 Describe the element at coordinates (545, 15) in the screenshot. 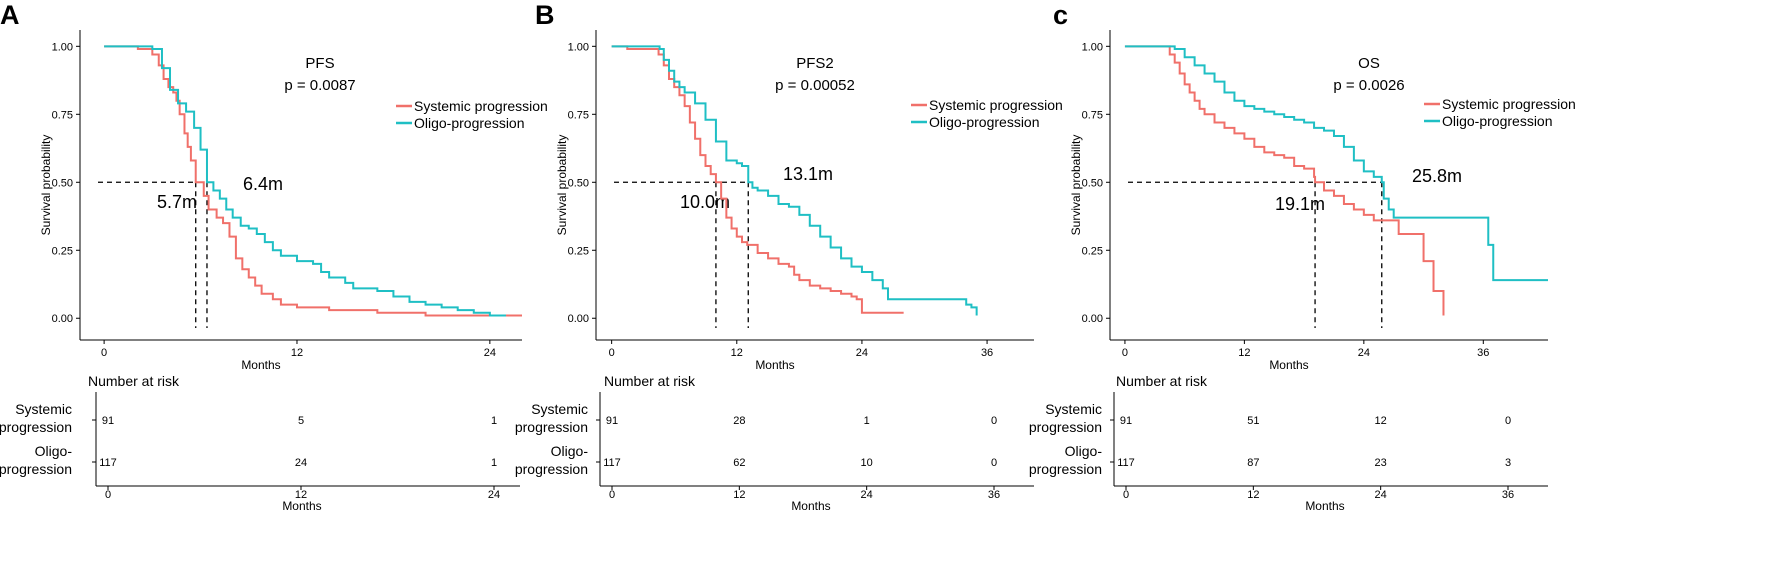

I see `panel-label: B` at that location.